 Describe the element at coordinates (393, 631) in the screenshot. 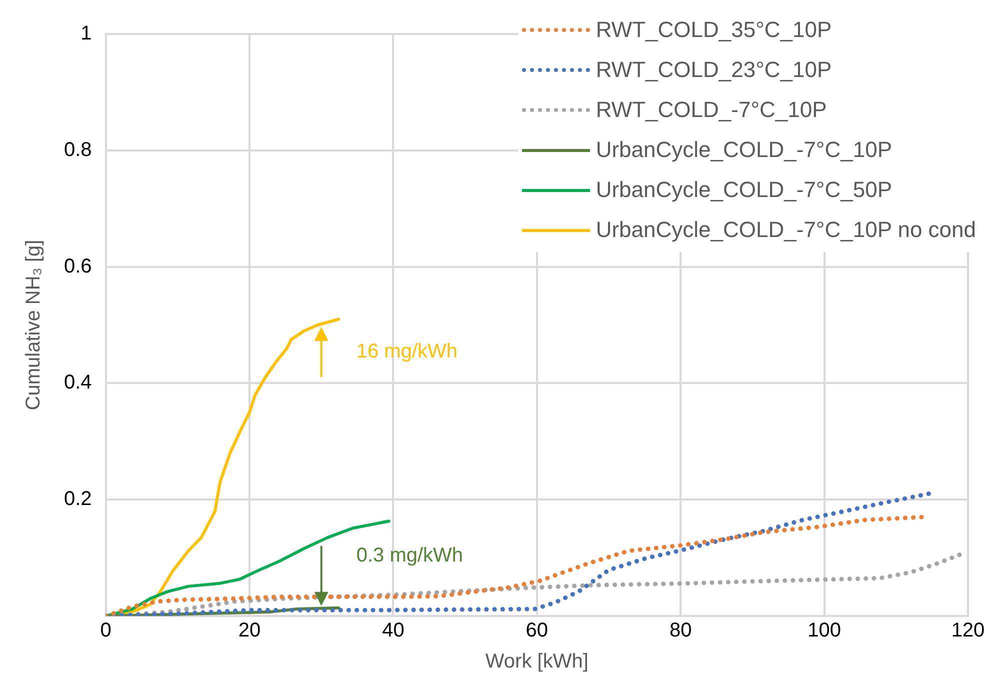

I see `x-tick-label: 40` at that location.